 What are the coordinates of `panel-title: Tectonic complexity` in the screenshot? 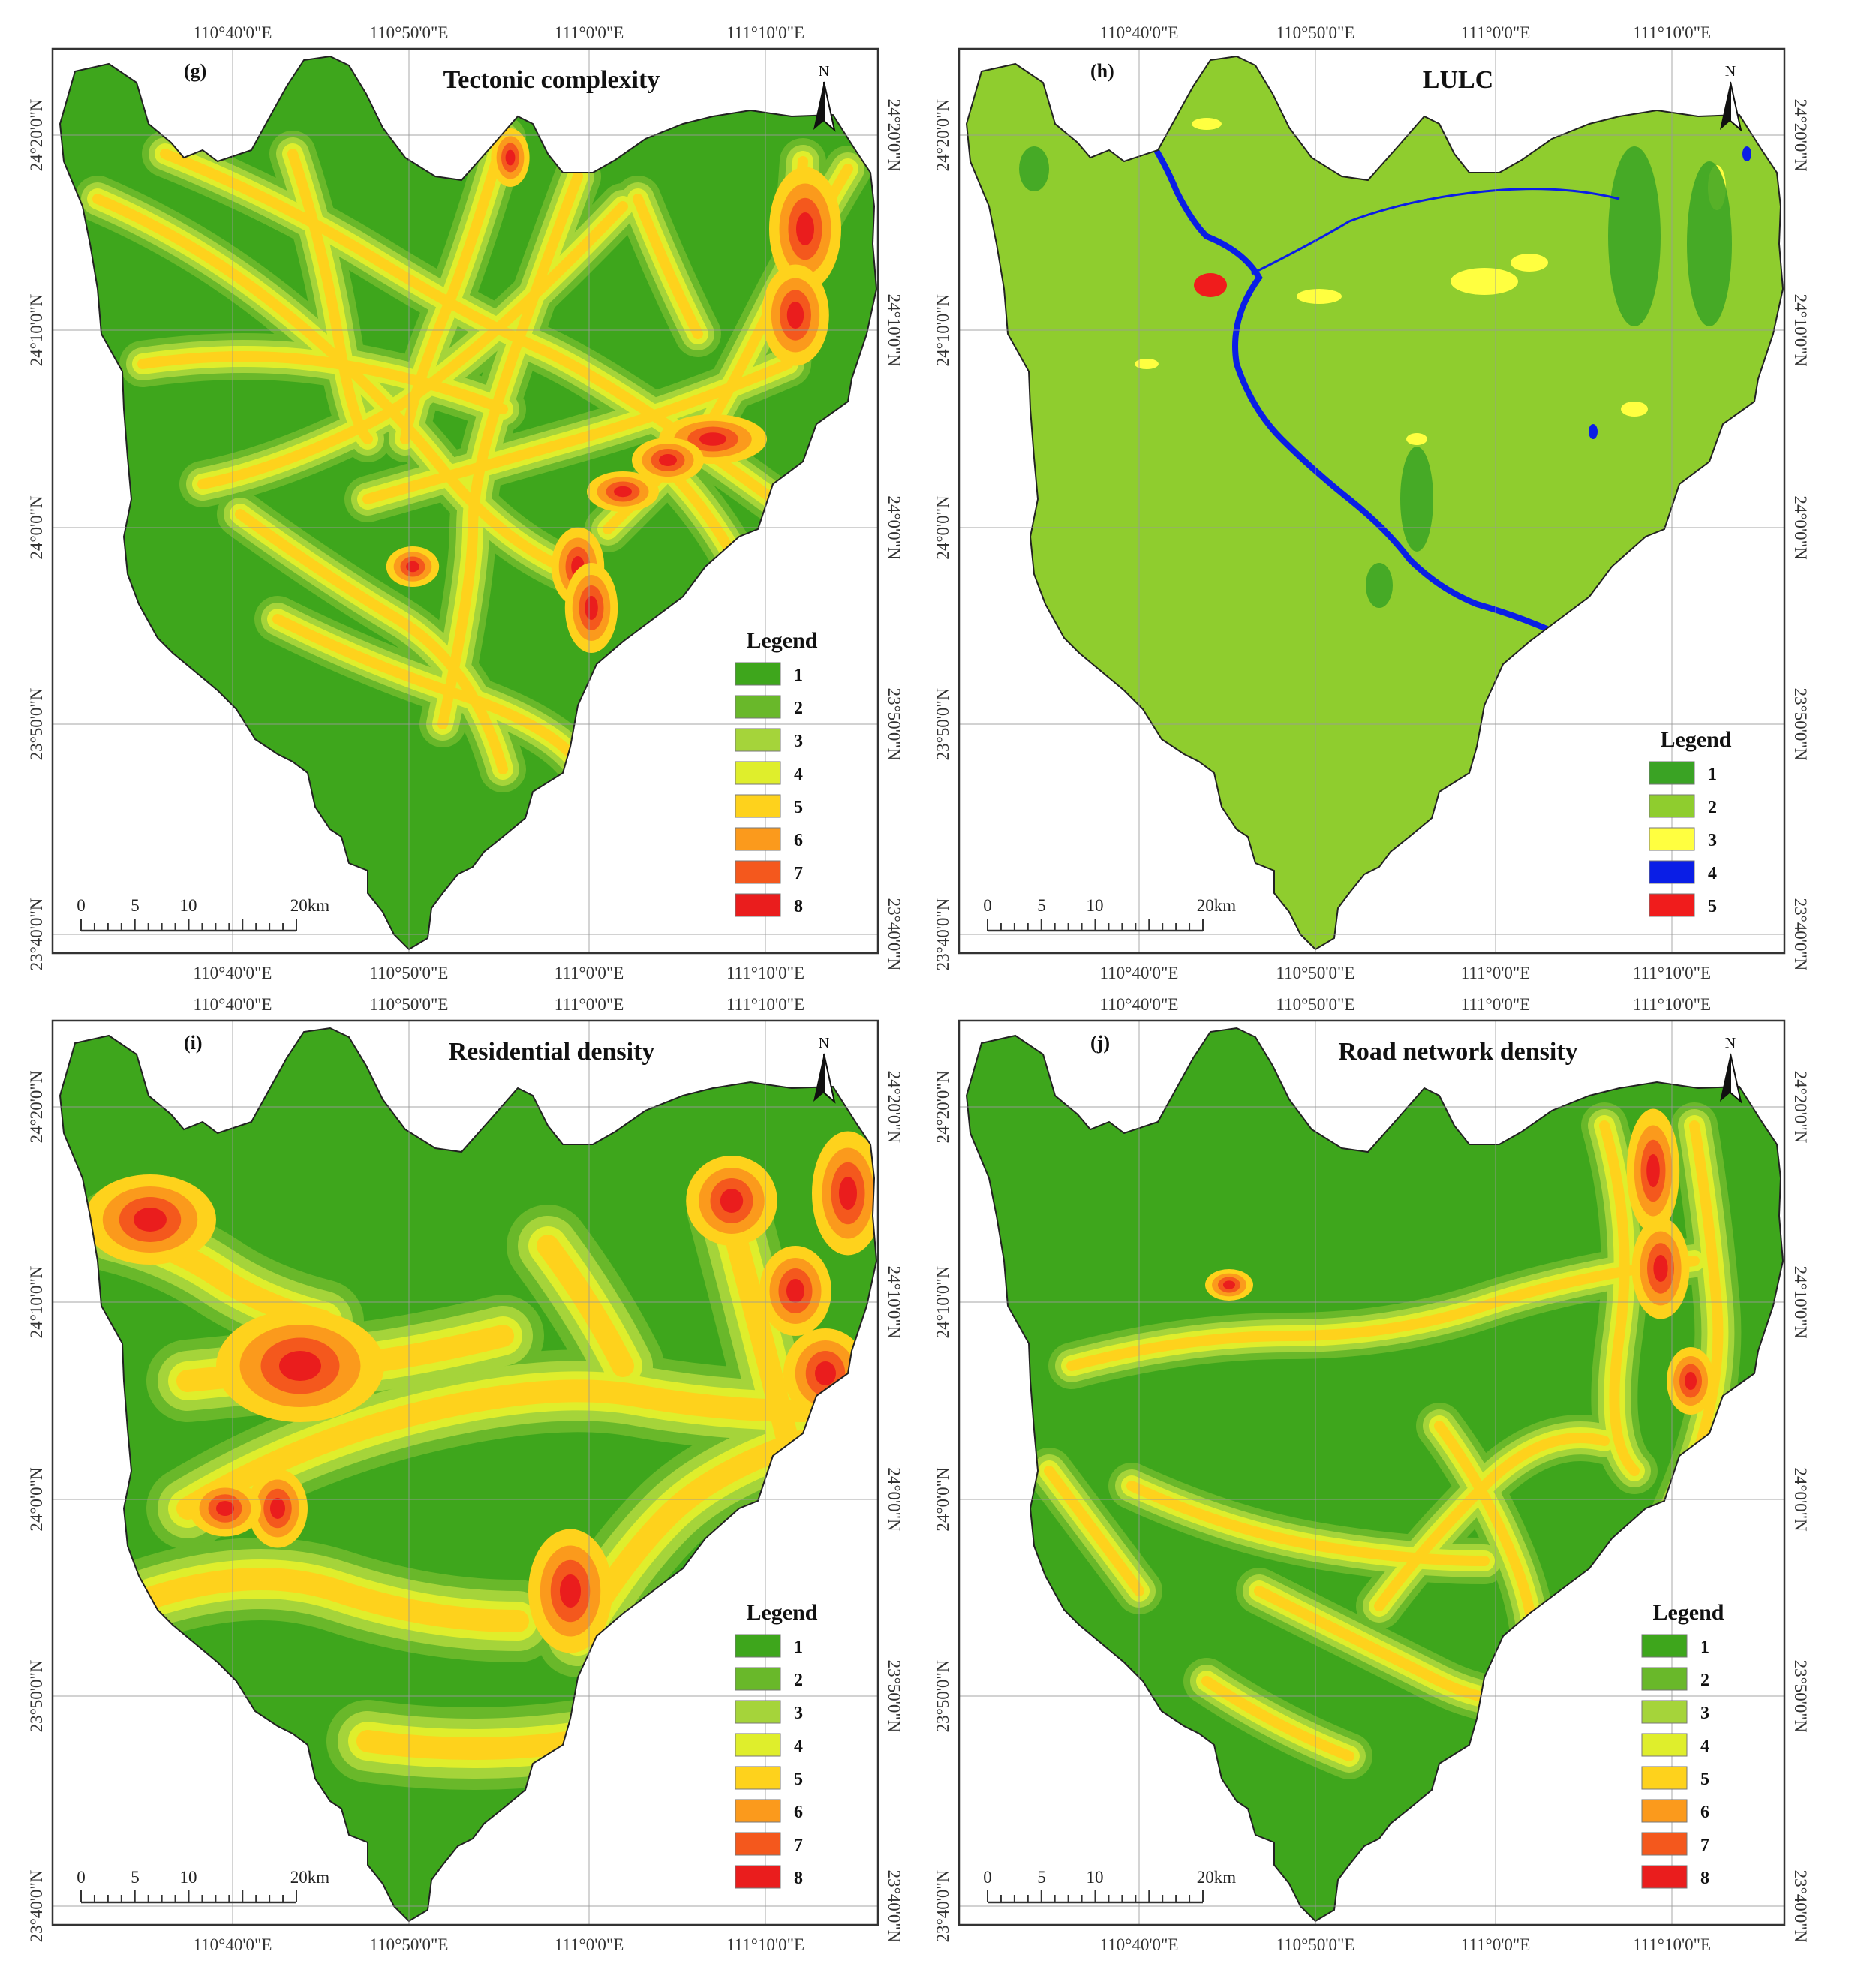 It's located at (551, 80).